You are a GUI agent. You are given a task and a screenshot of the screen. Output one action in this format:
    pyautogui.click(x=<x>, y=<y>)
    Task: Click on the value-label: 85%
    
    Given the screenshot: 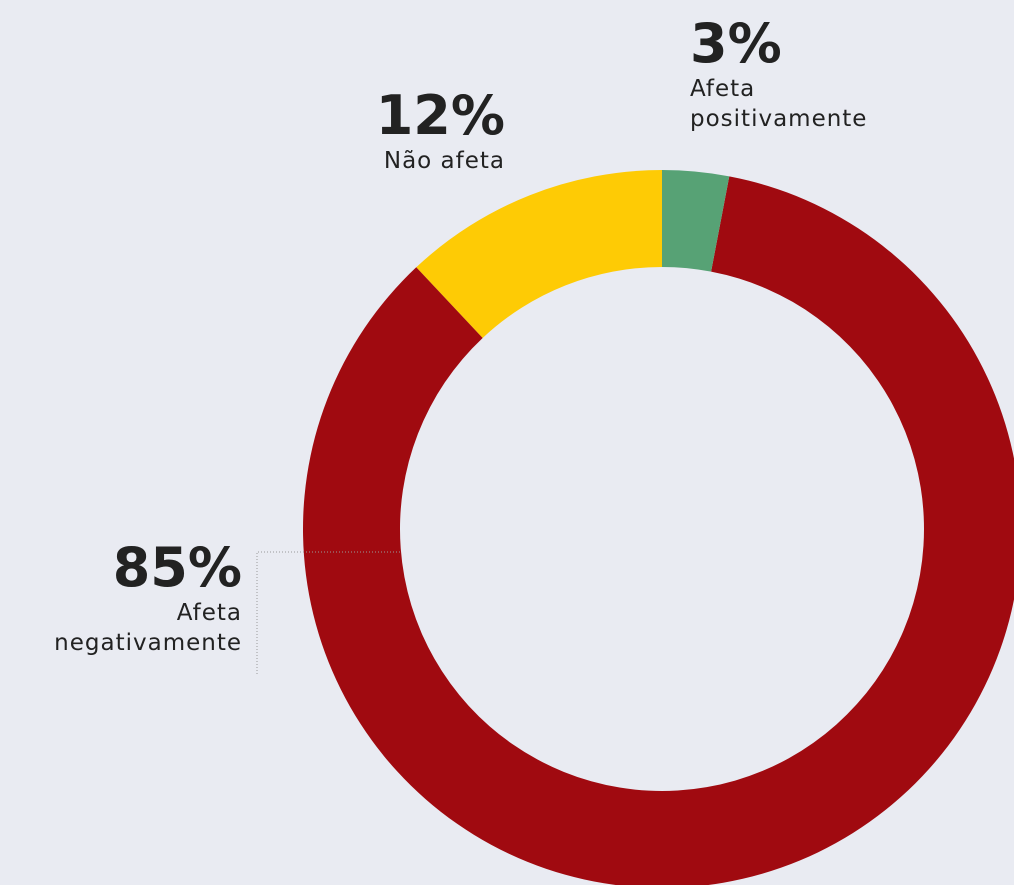 What is the action you would take?
    pyautogui.click(x=177, y=567)
    